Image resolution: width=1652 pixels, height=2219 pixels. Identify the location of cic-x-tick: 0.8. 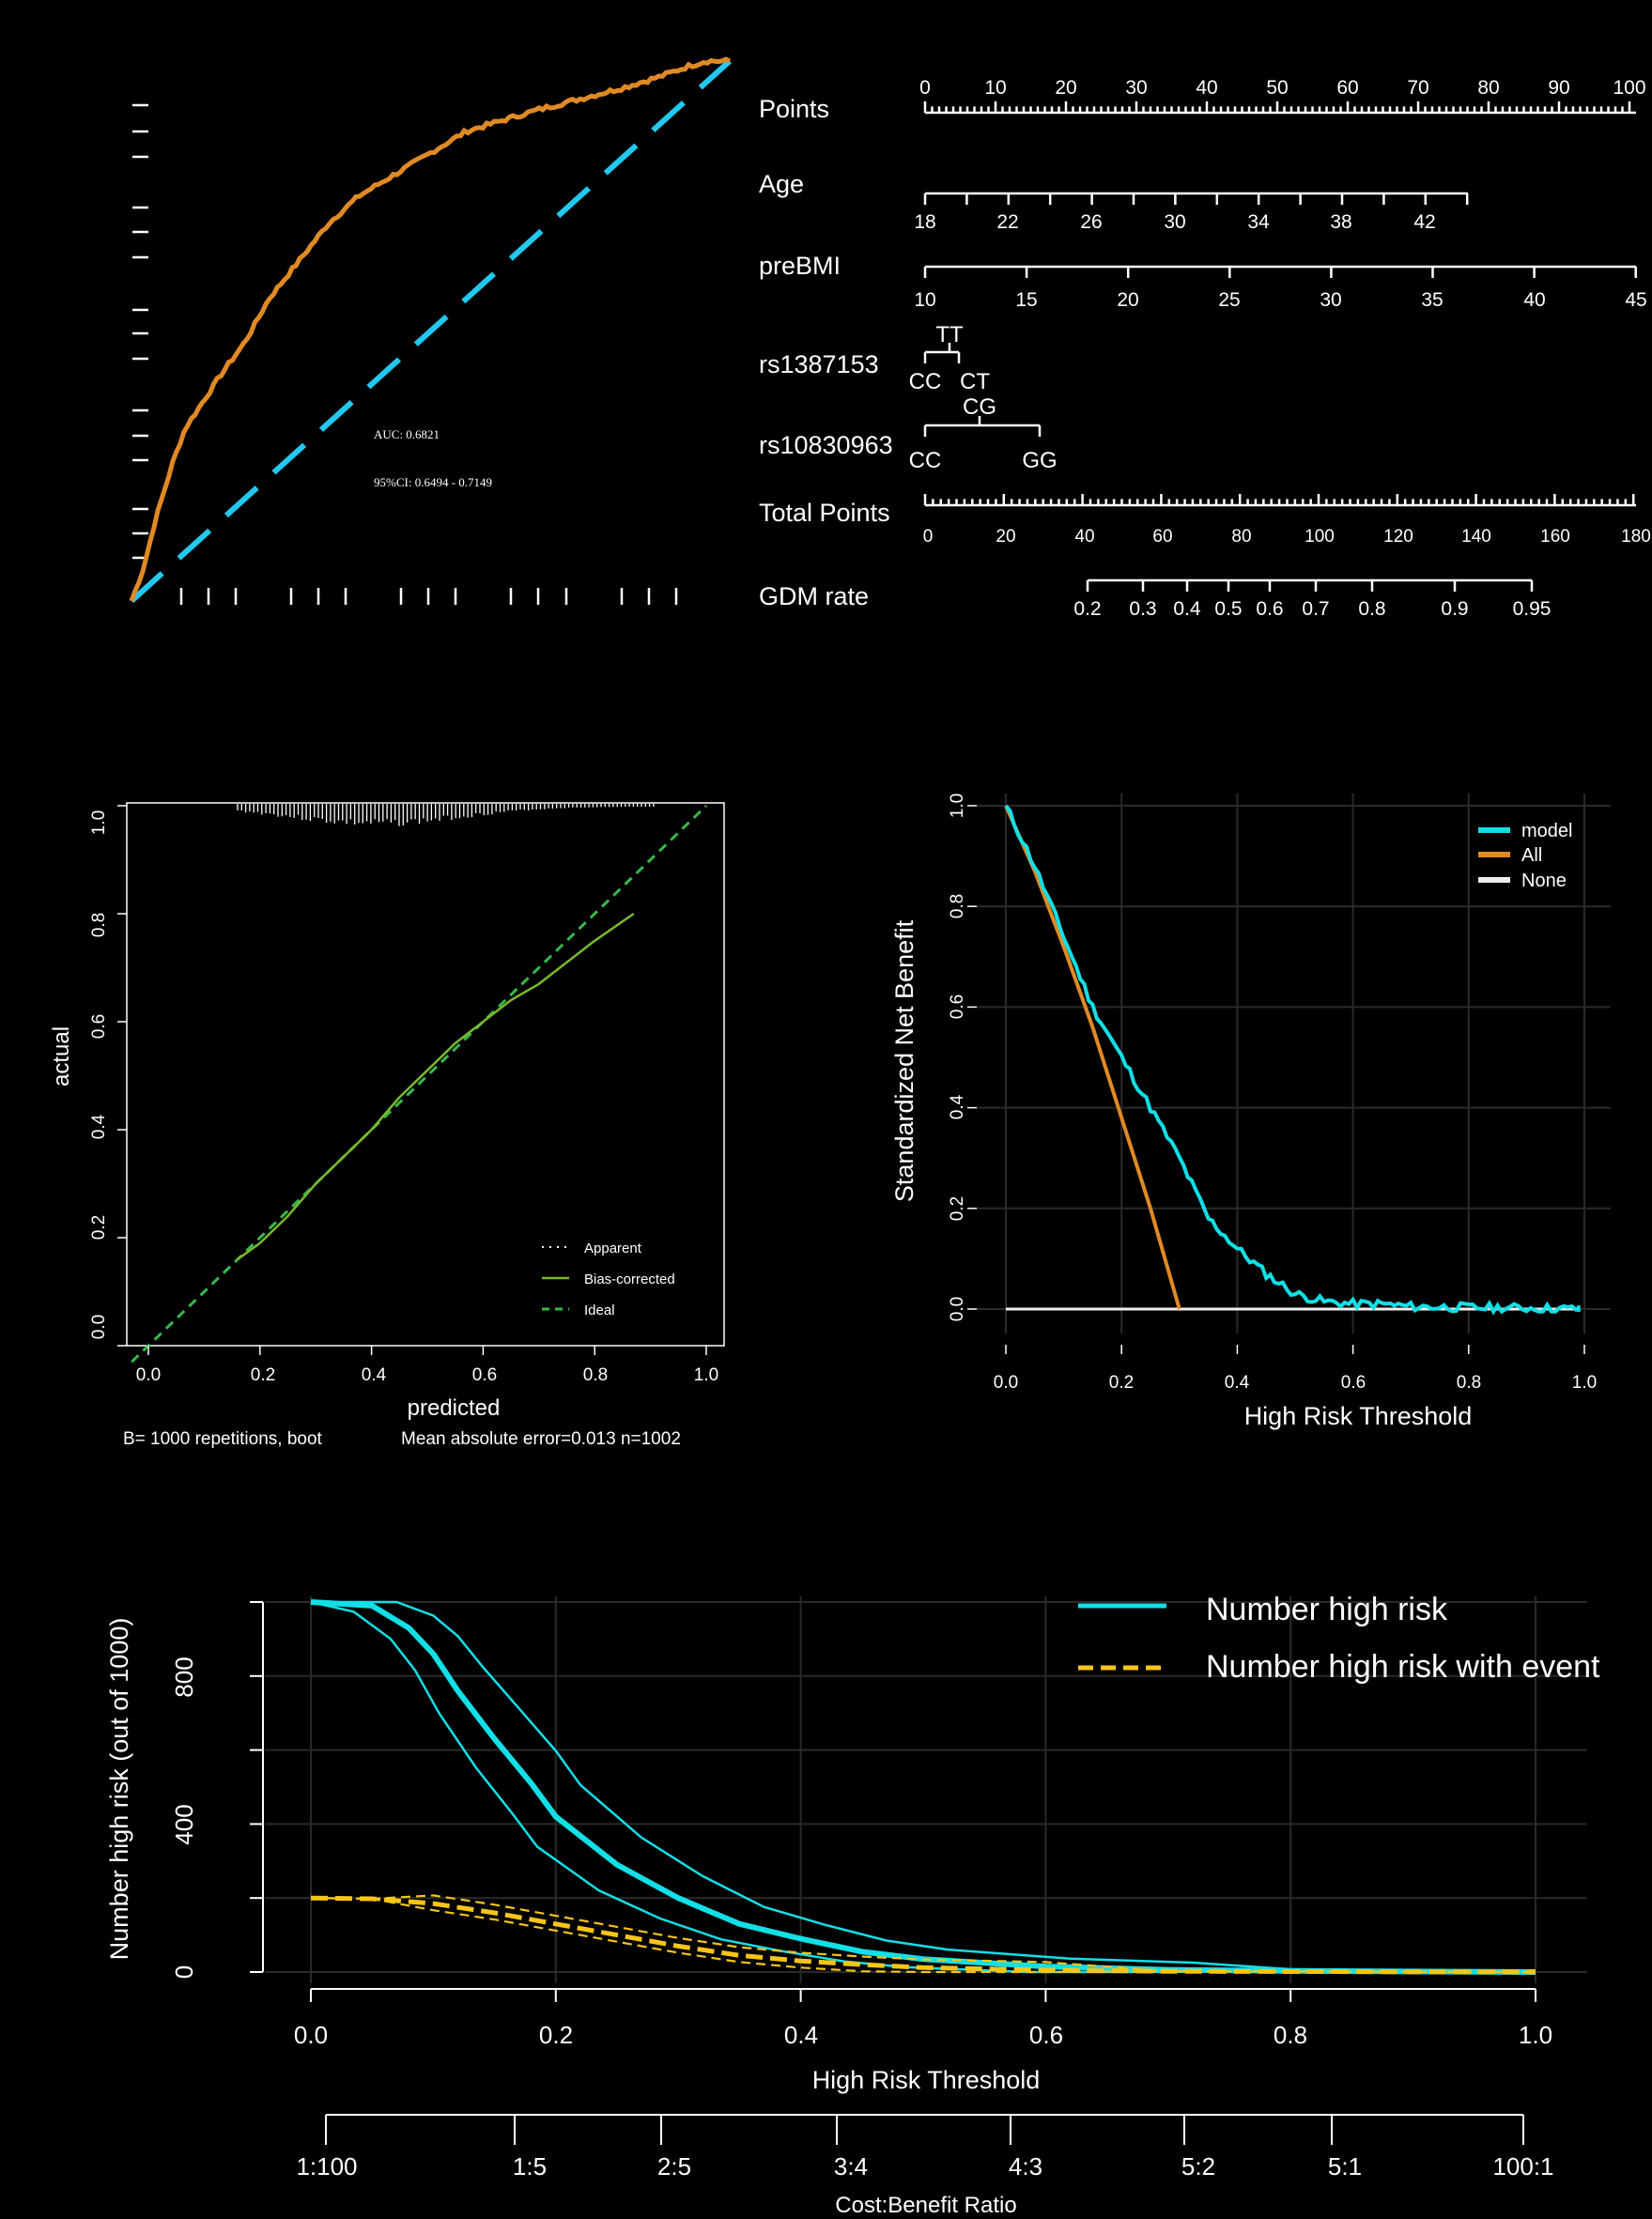
(1290, 2035).